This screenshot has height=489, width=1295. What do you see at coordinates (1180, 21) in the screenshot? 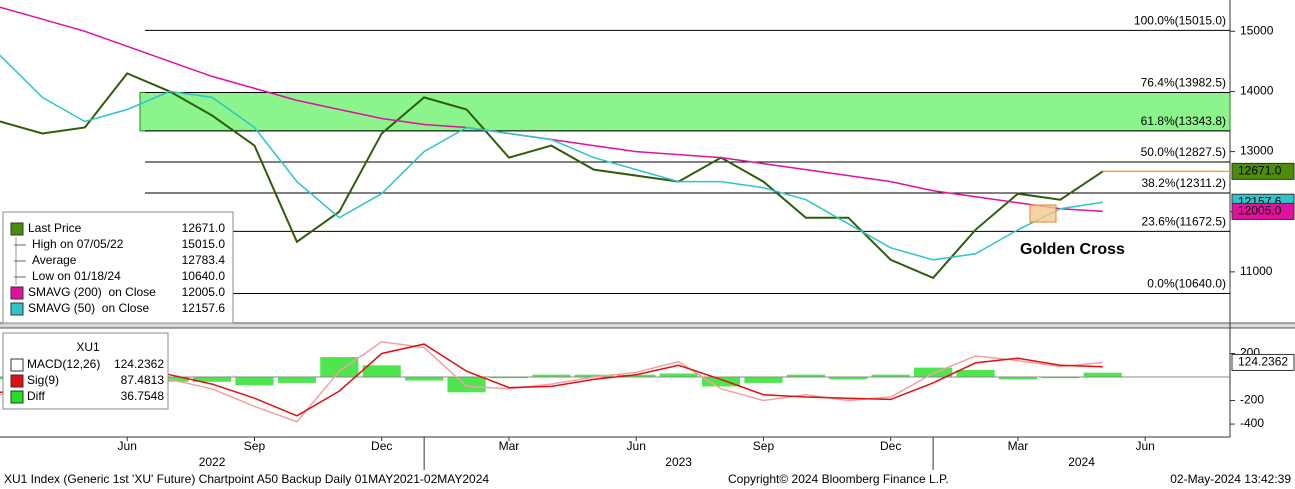
I see `fib-label: 100.0%(15015.0)` at bounding box center [1180, 21].